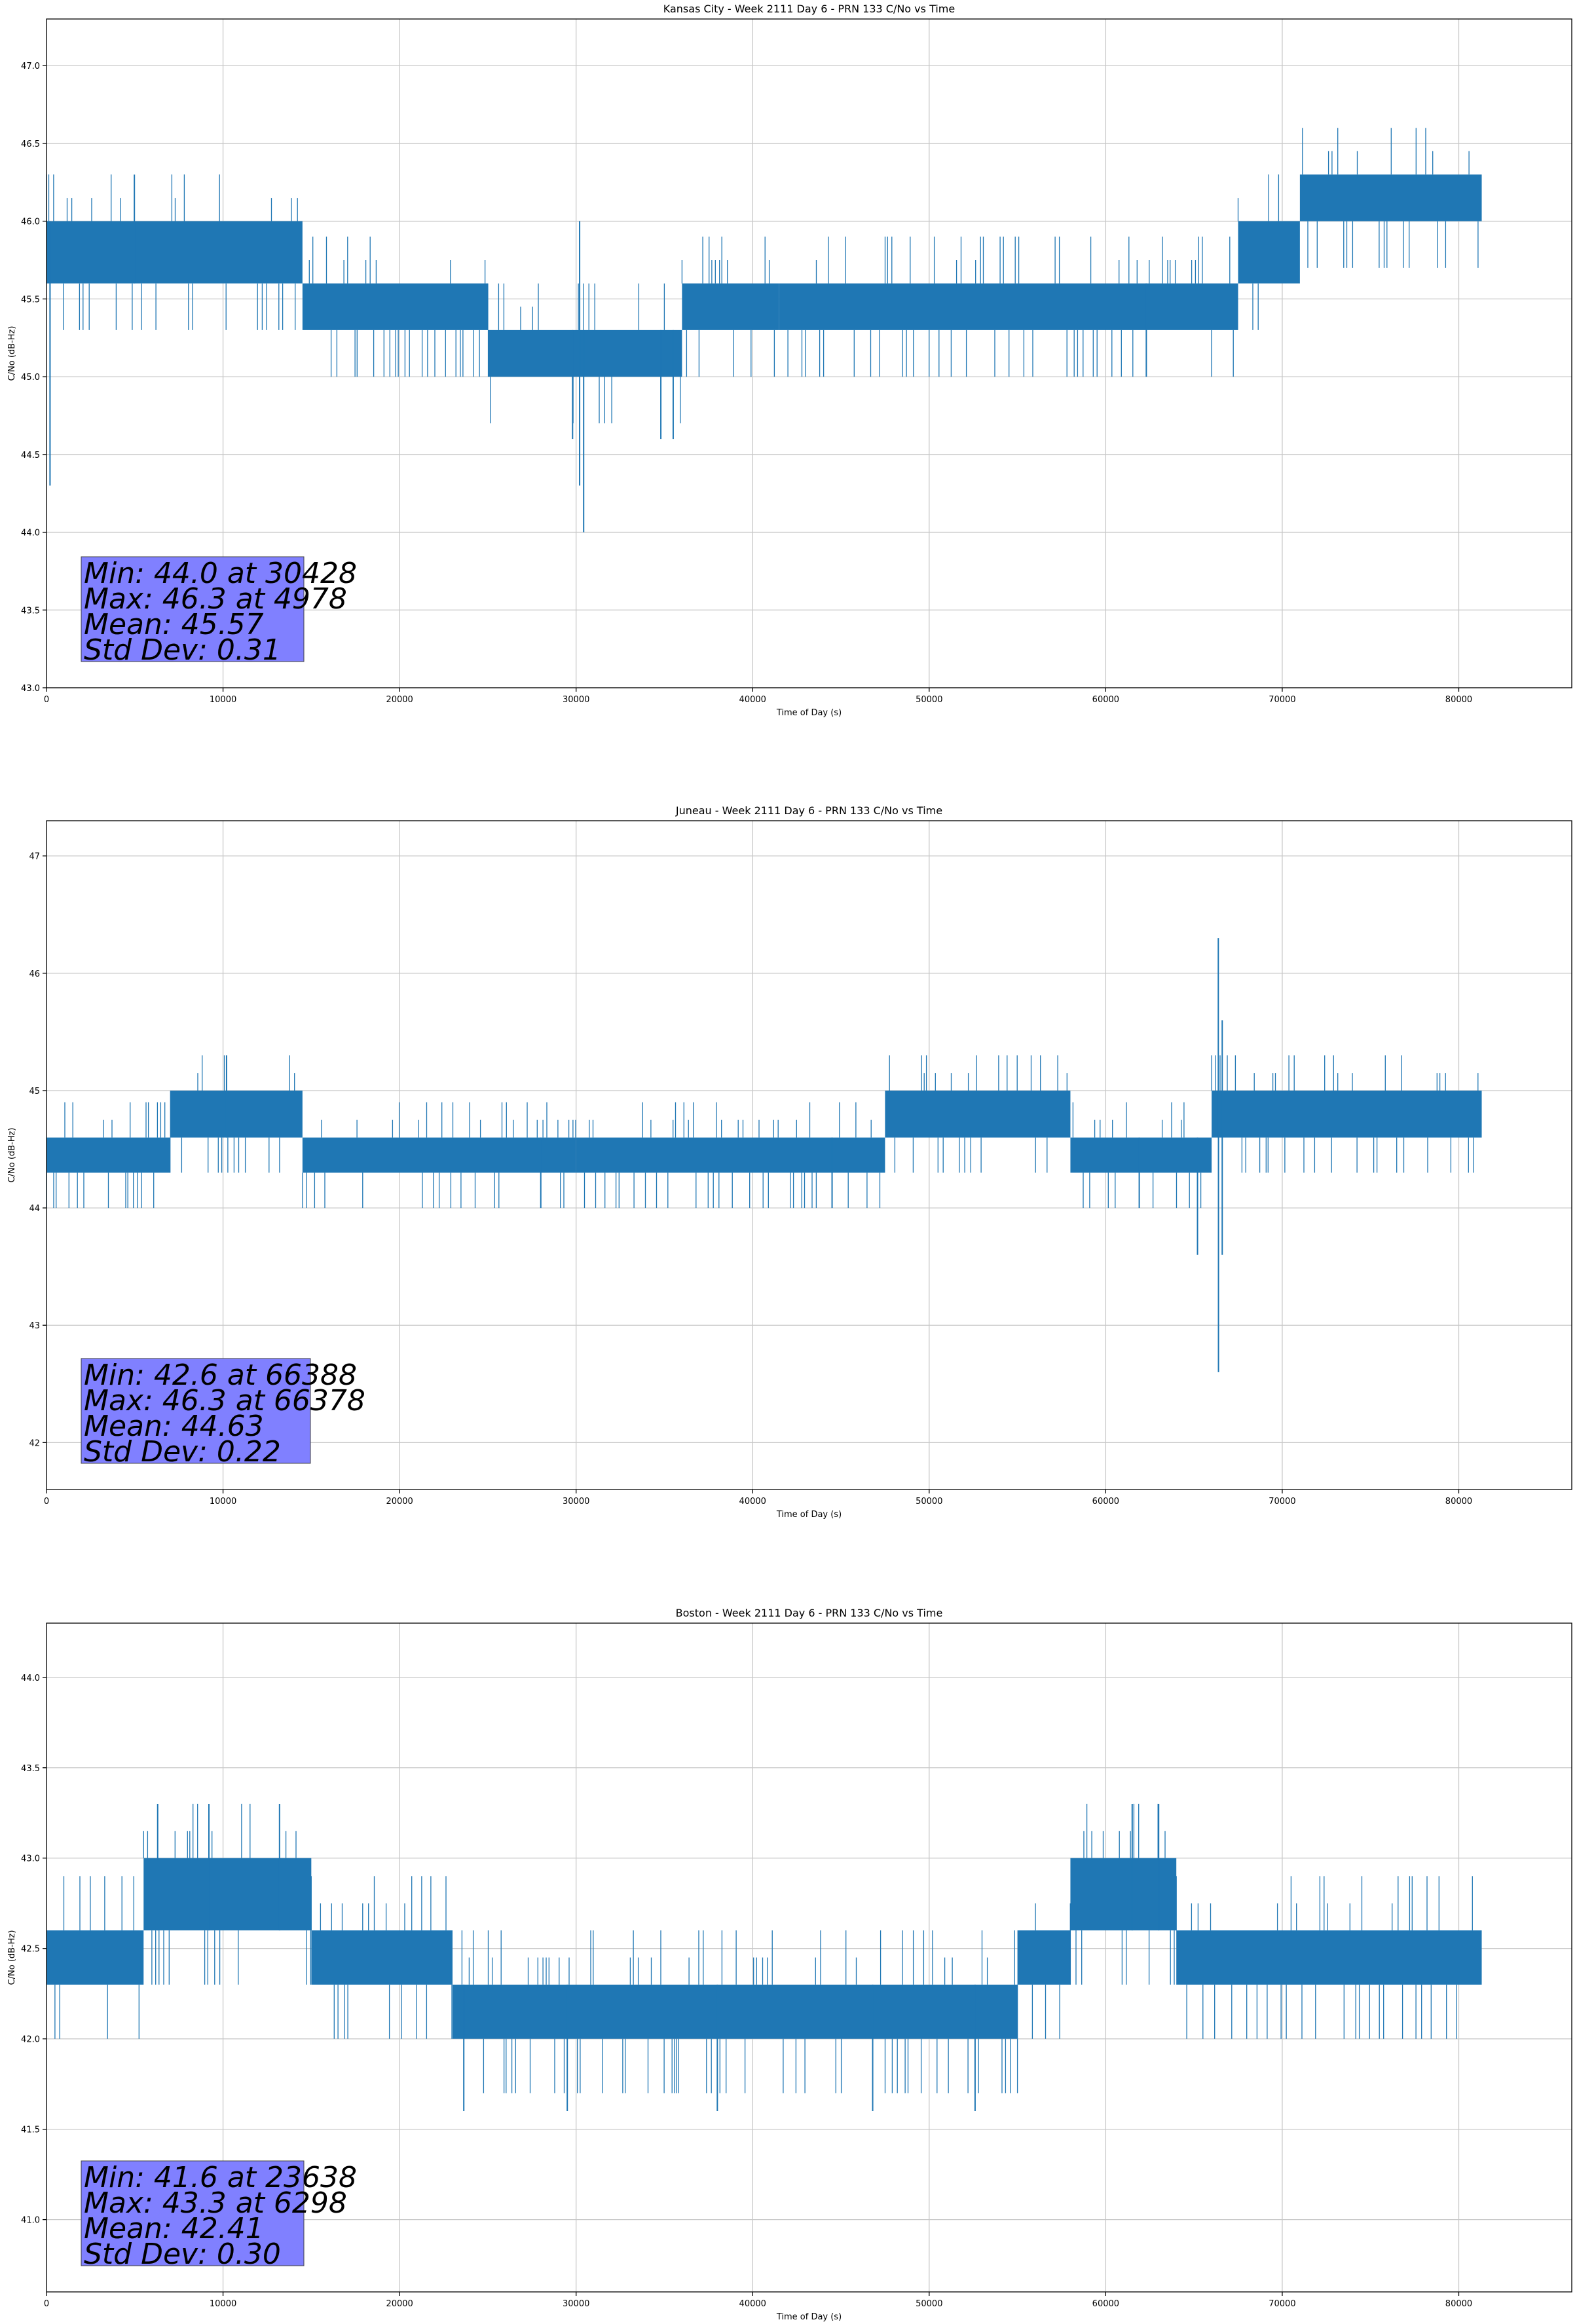  What do you see at coordinates (220, 573) in the screenshot?
I see `stats-min-text: Min: 44.0 at 30428` at bounding box center [220, 573].